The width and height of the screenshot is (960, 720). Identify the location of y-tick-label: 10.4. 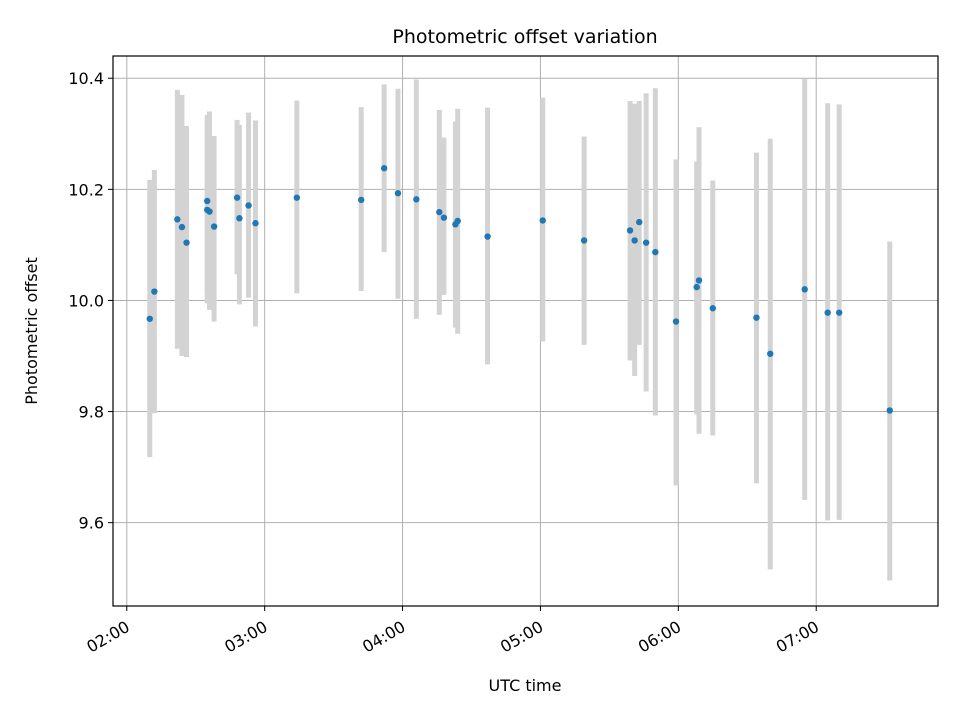
(86, 78).